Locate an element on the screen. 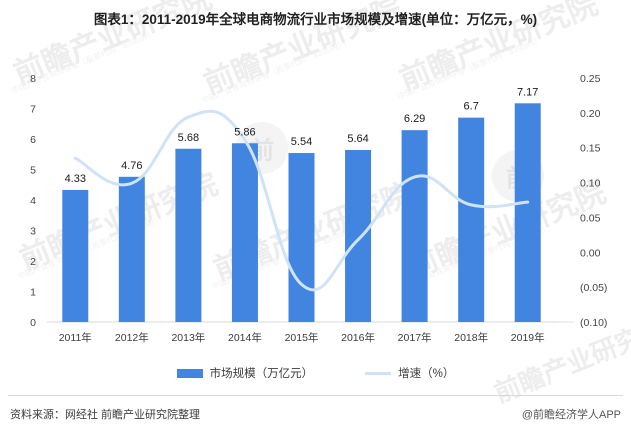 This screenshot has width=631, height=437. y-axis-left: 0 1 2 3 4 5 6 7 8 is located at coordinates (33, 201).